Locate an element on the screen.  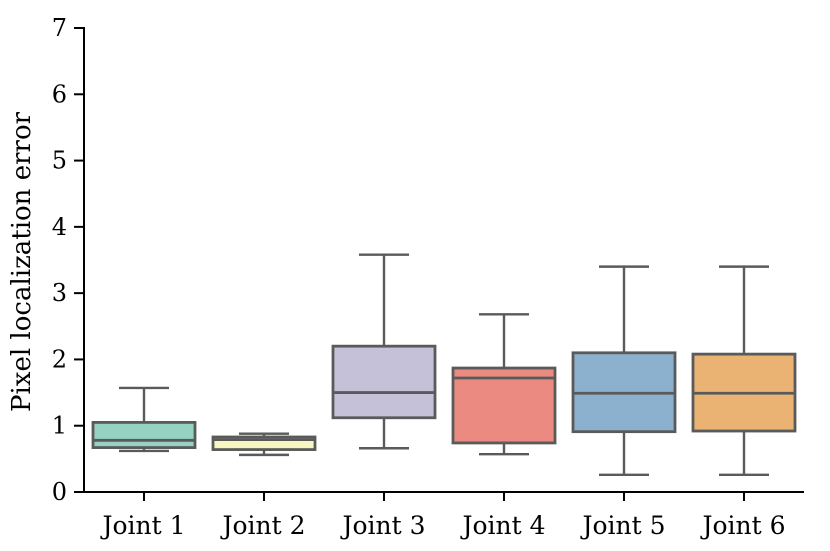
x-tick-label-joint-2: Joint 2 is located at coordinates (262, 525).